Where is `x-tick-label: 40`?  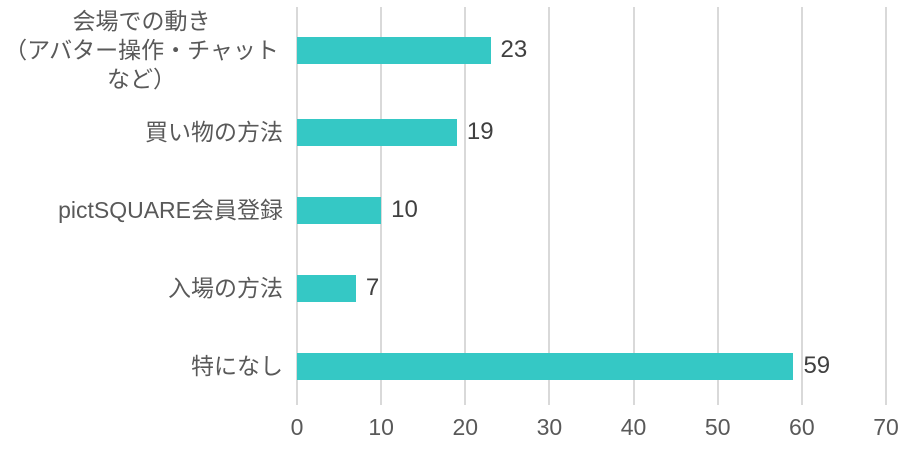 x-tick-label: 40 is located at coordinates (633, 427).